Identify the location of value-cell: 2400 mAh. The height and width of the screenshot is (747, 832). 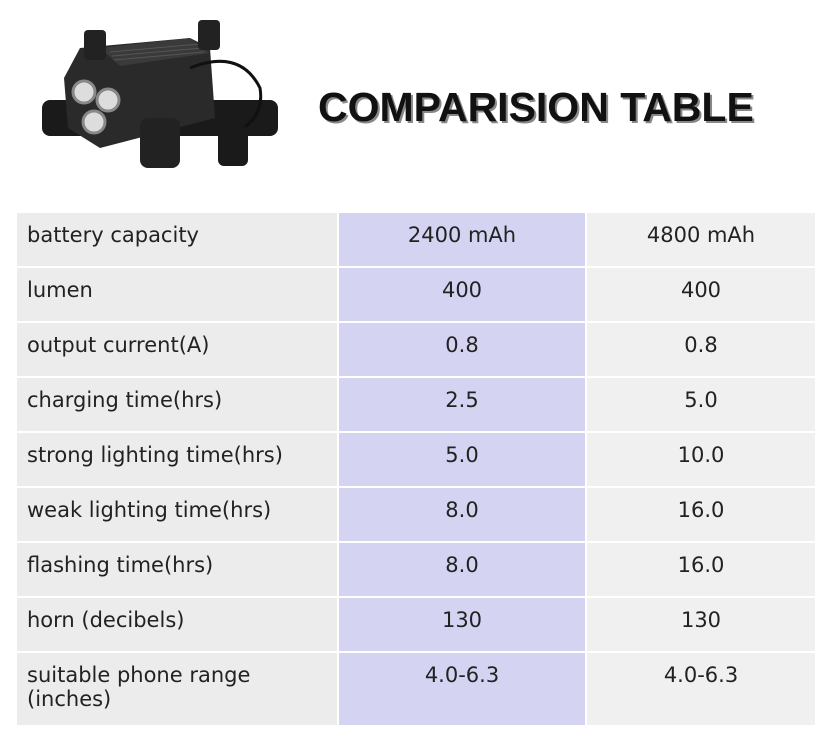
(462, 239).